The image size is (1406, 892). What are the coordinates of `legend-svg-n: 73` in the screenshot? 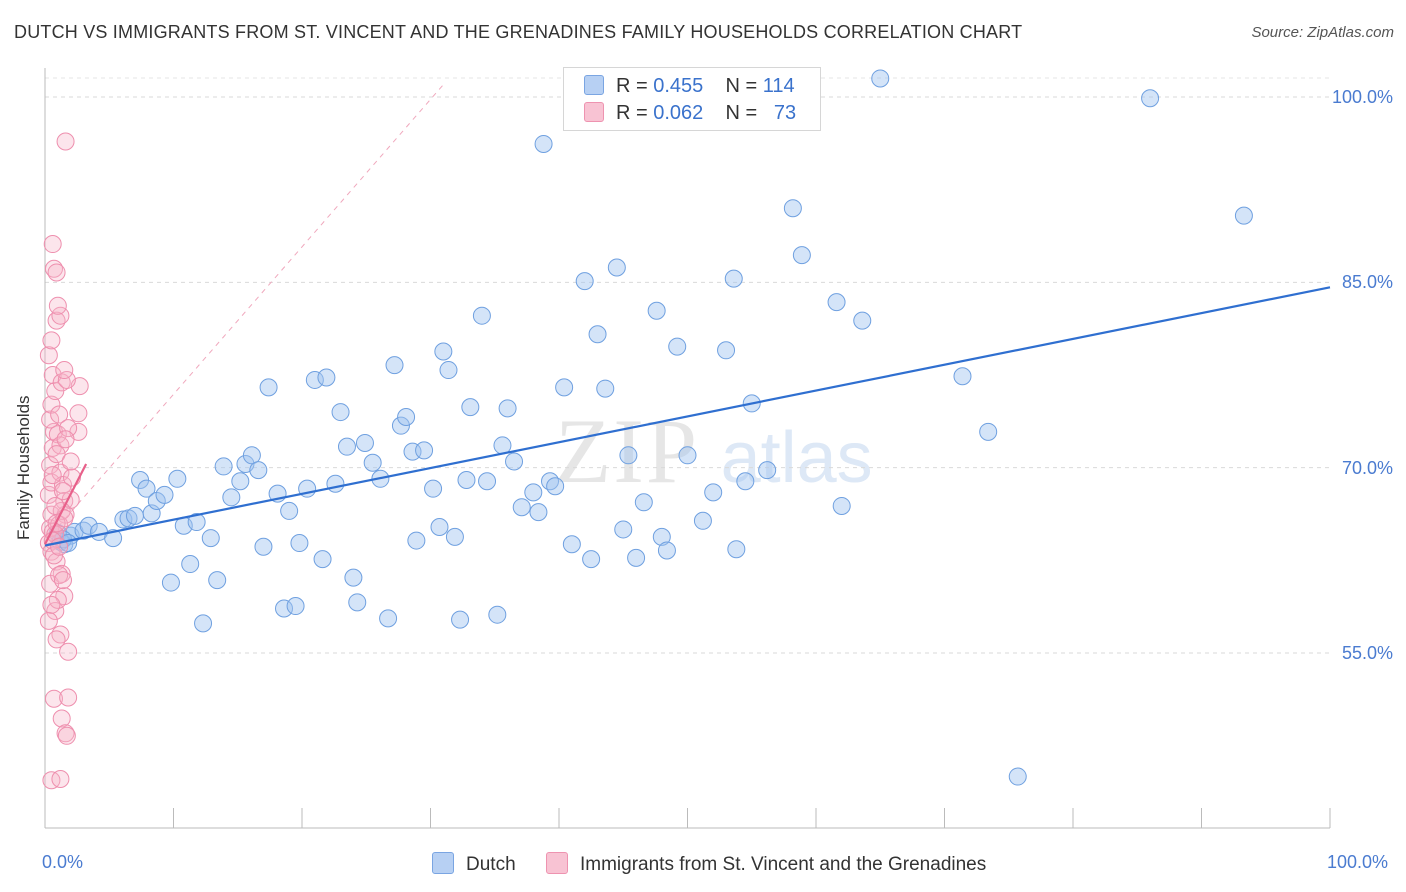 It's located at (785, 113).